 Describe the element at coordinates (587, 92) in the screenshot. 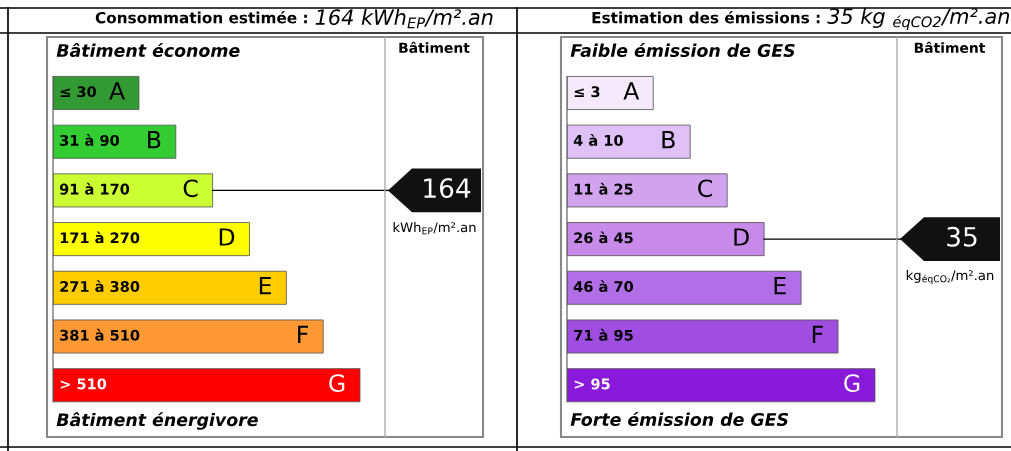

I see `y-tick-label: ≤ 3` at that location.